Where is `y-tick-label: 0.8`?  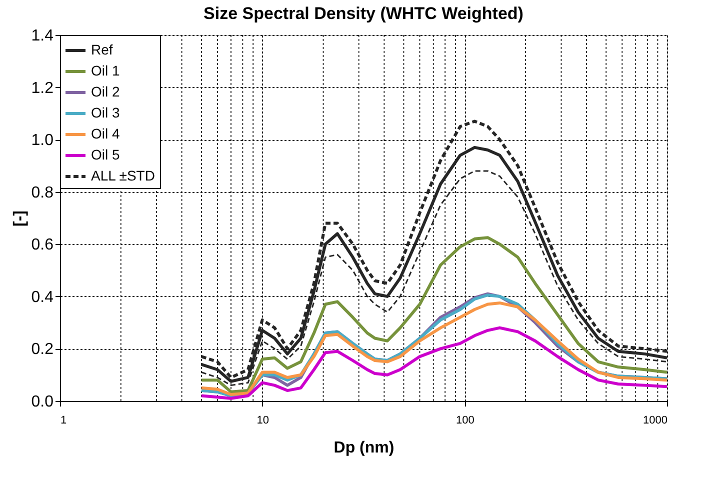 y-tick-label: 0.8 is located at coordinates (42, 193).